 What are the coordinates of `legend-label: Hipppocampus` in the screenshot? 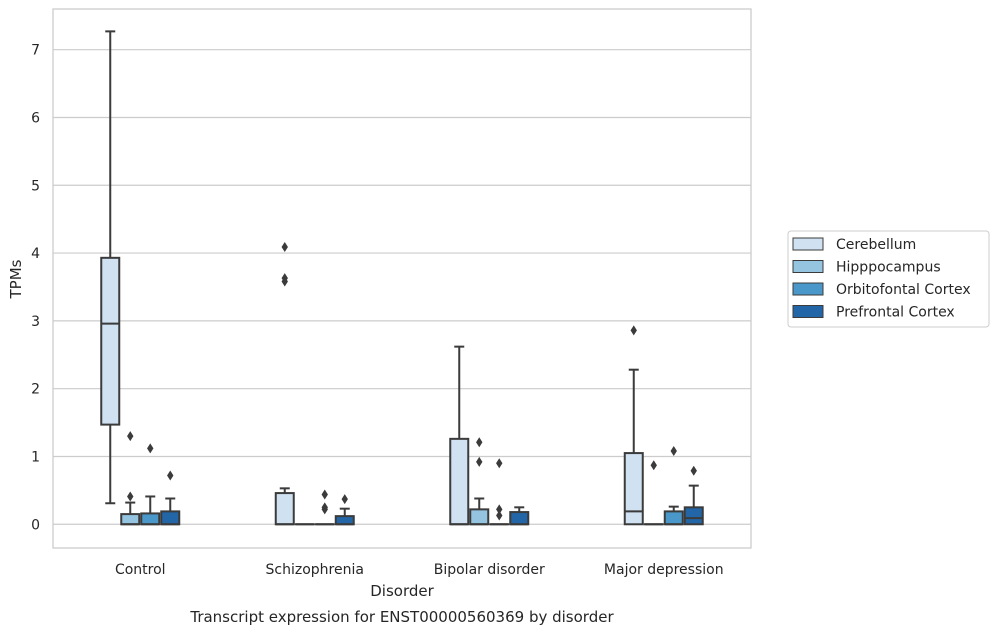 It's located at (888, 268).